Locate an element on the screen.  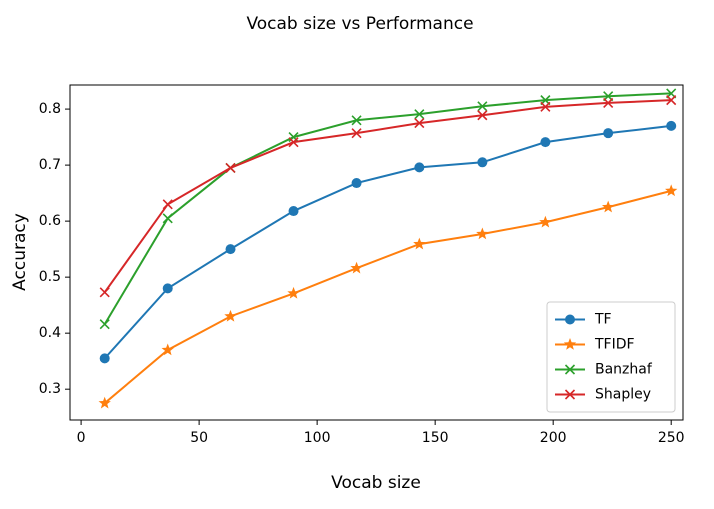
y-axis-label: Accuracy is located at coordinates (20, 252).